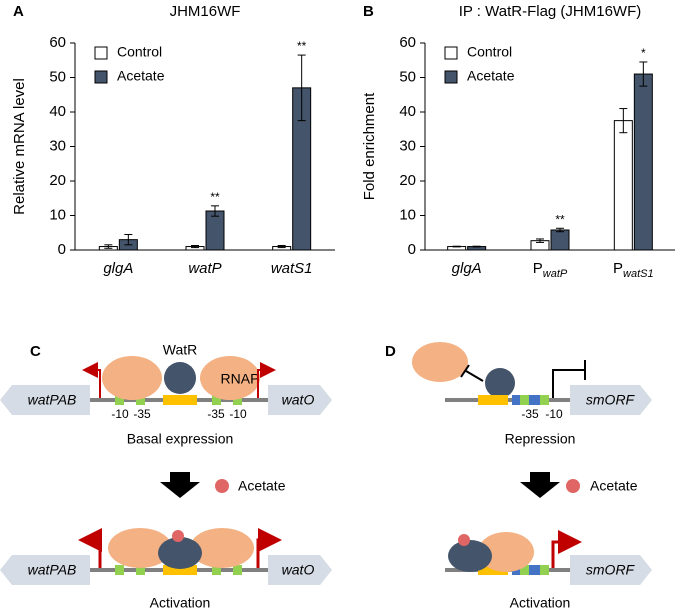 Image resolution: width=685 pixels, height=612 pixels. I want to click on protein-label: RNAP, so click(240, 379).